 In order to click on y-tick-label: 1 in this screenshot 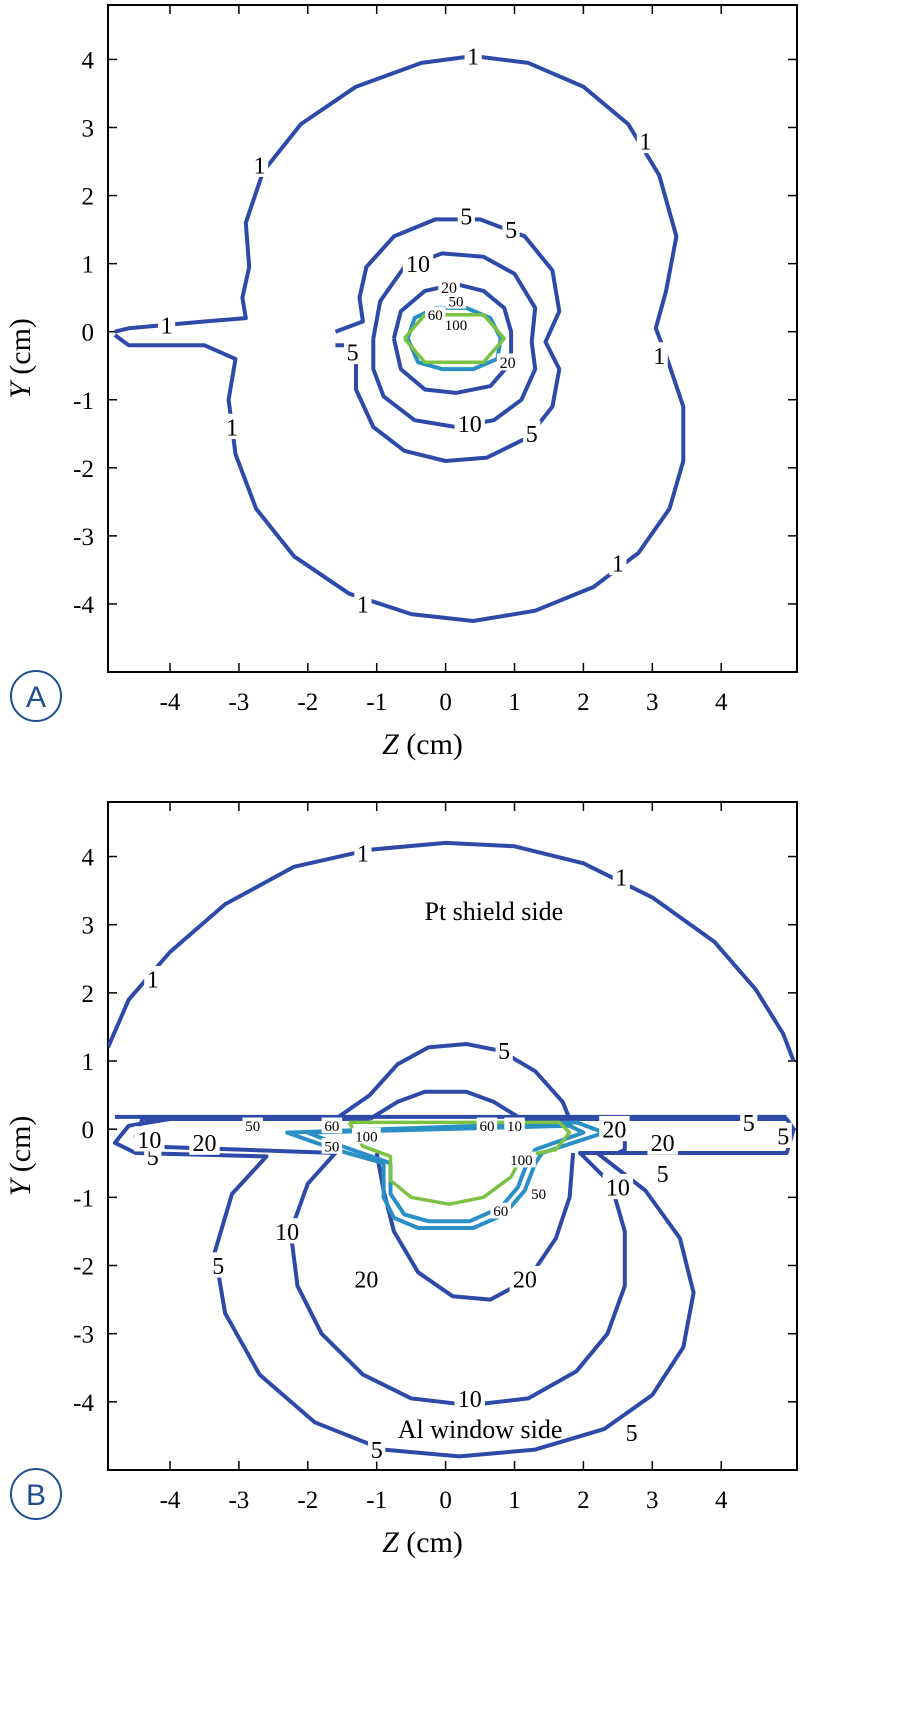, I will do `click(88, 1062)`.